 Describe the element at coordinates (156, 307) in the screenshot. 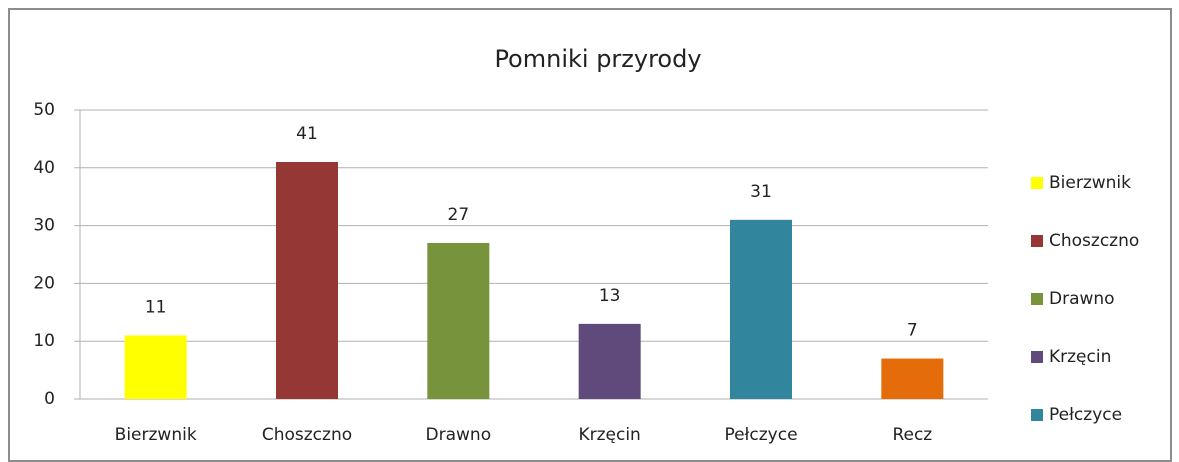

I see `data-label: 11` at that location.